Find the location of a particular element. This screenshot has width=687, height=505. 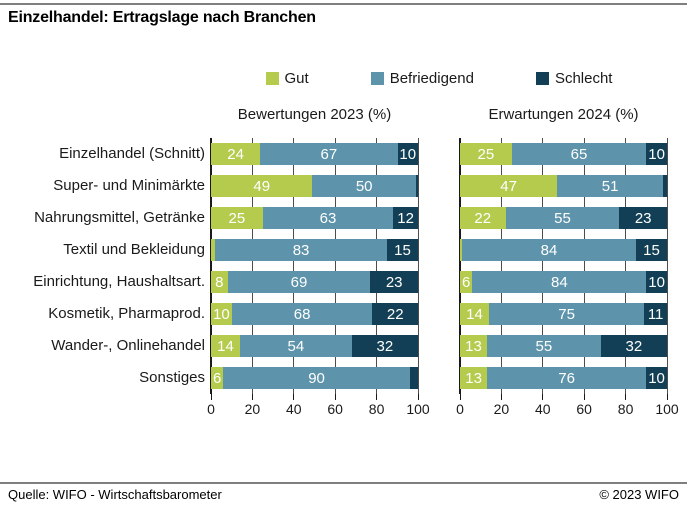

bar-segment-befriedigend: 63 is located at coordinates (328, 218).